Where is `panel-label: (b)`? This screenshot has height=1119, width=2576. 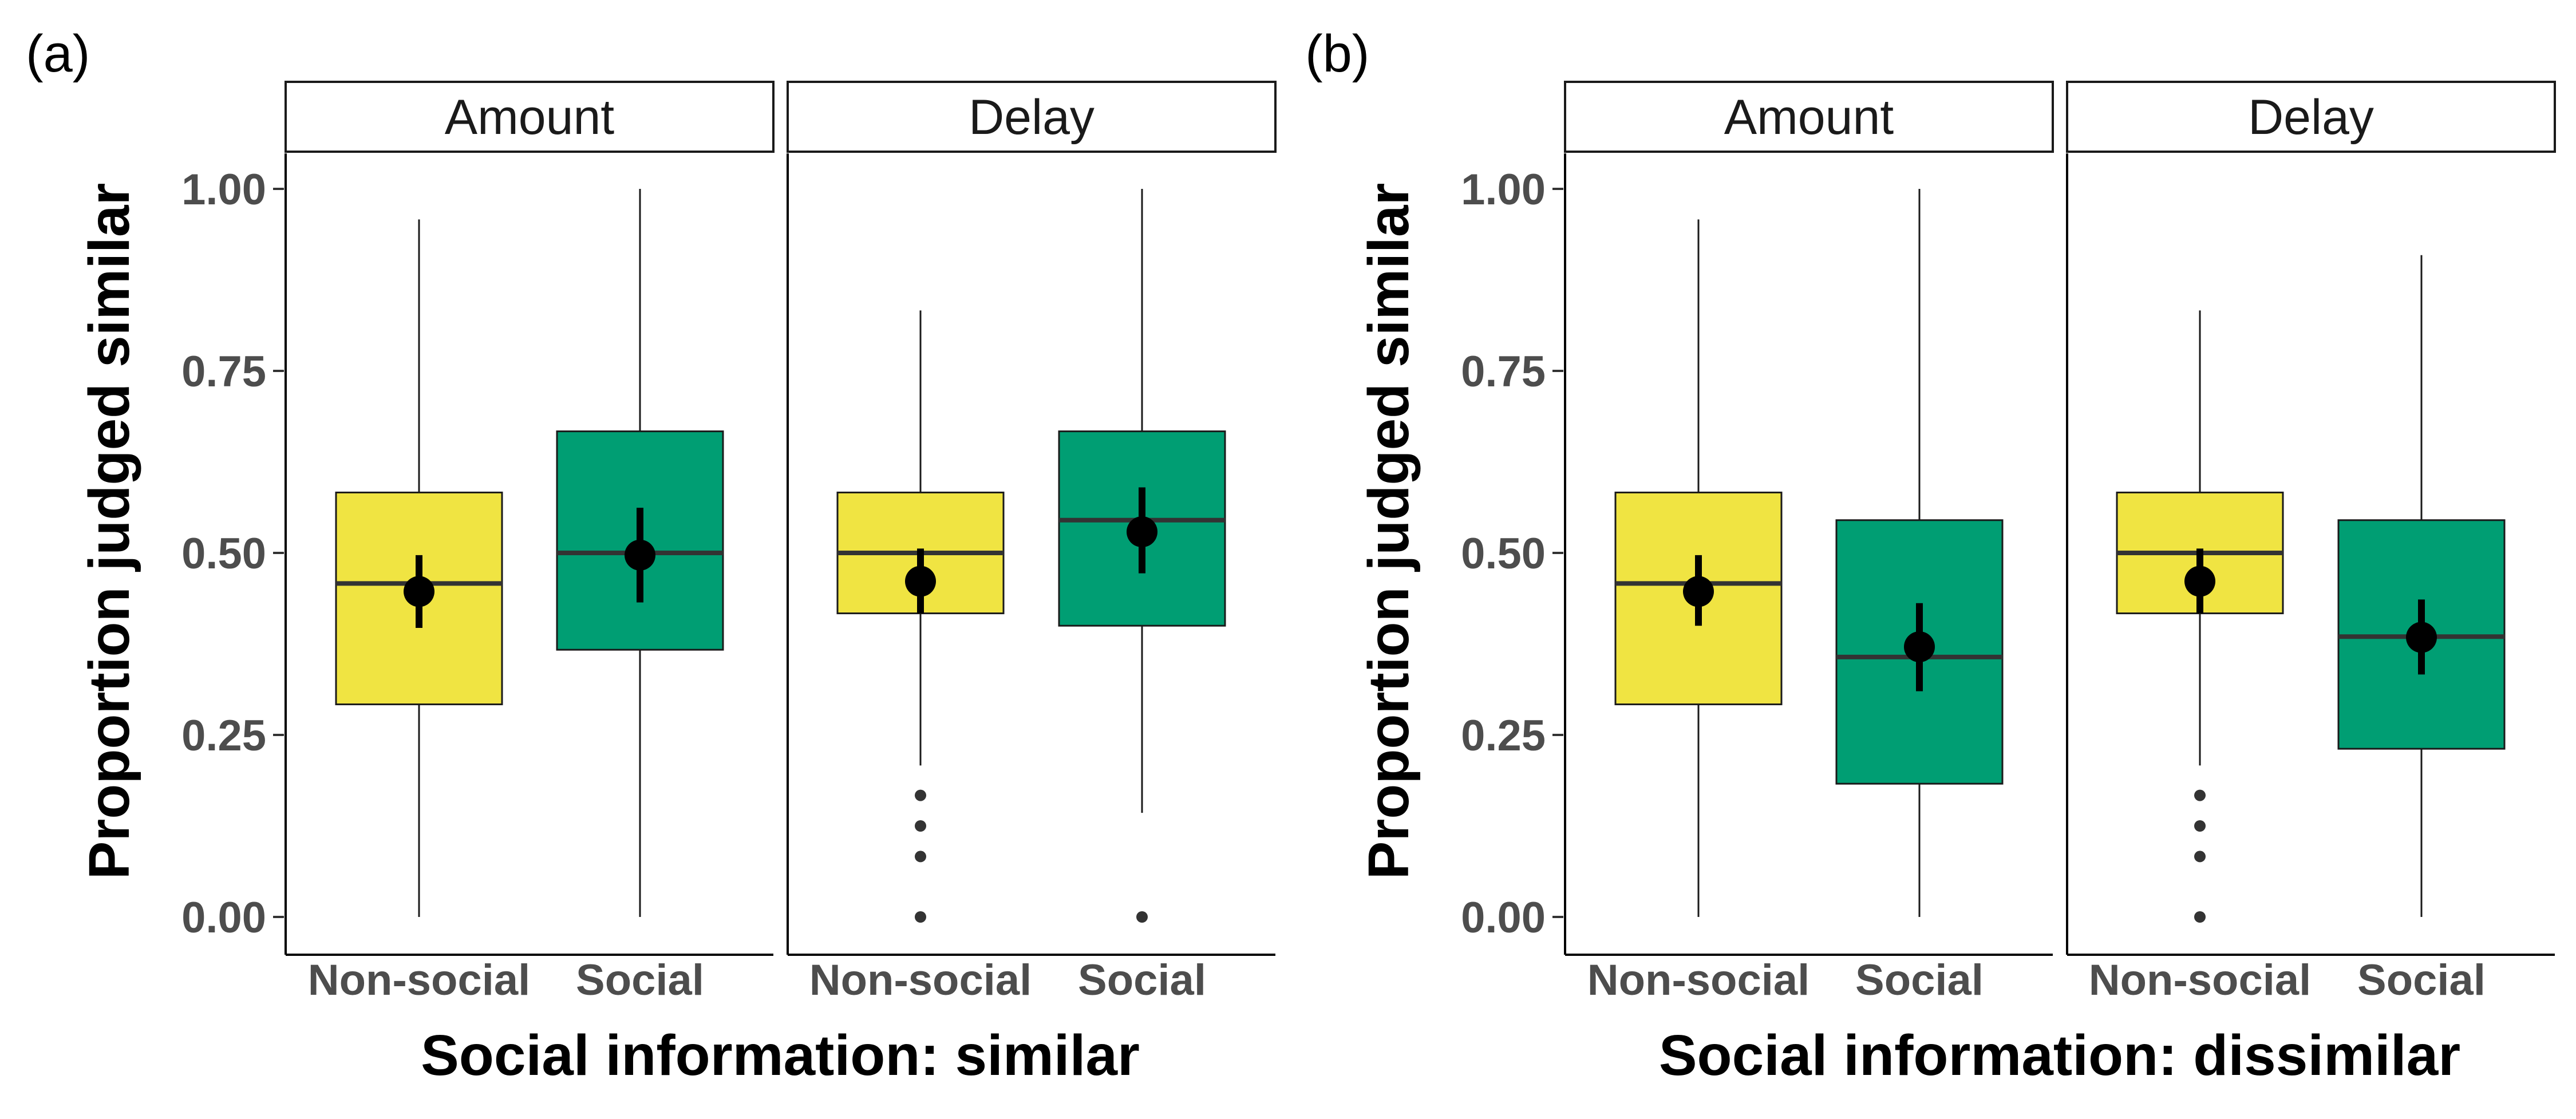 panel-label: (b) is located at coordinates (1337, 54).